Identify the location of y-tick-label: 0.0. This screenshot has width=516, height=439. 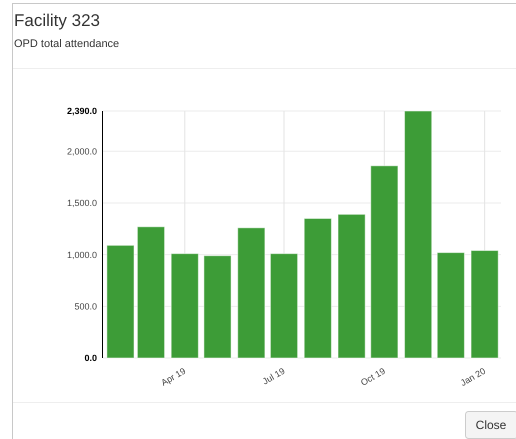
(90, 358).